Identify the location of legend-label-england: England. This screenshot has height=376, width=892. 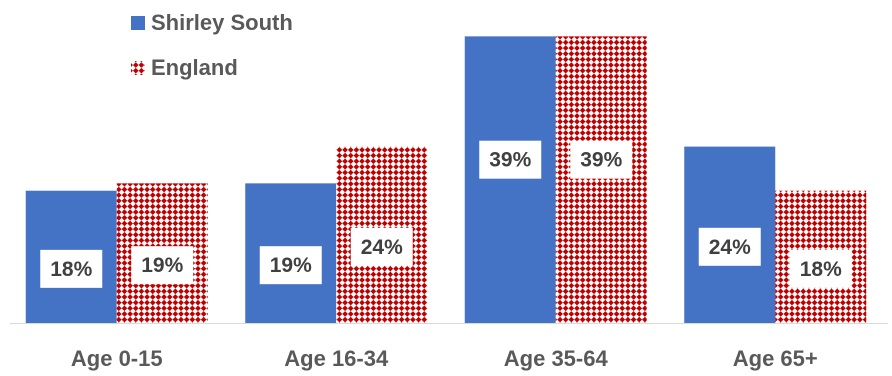
(194, 67).